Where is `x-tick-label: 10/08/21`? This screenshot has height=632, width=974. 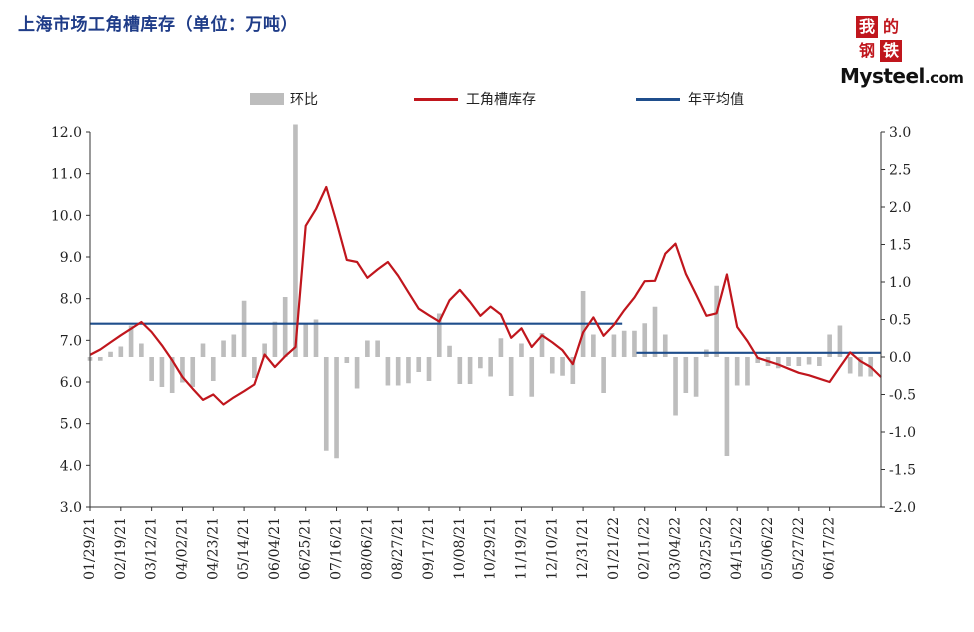 x-tick-label: 10/08/21 is located at coordinates (460, 548).